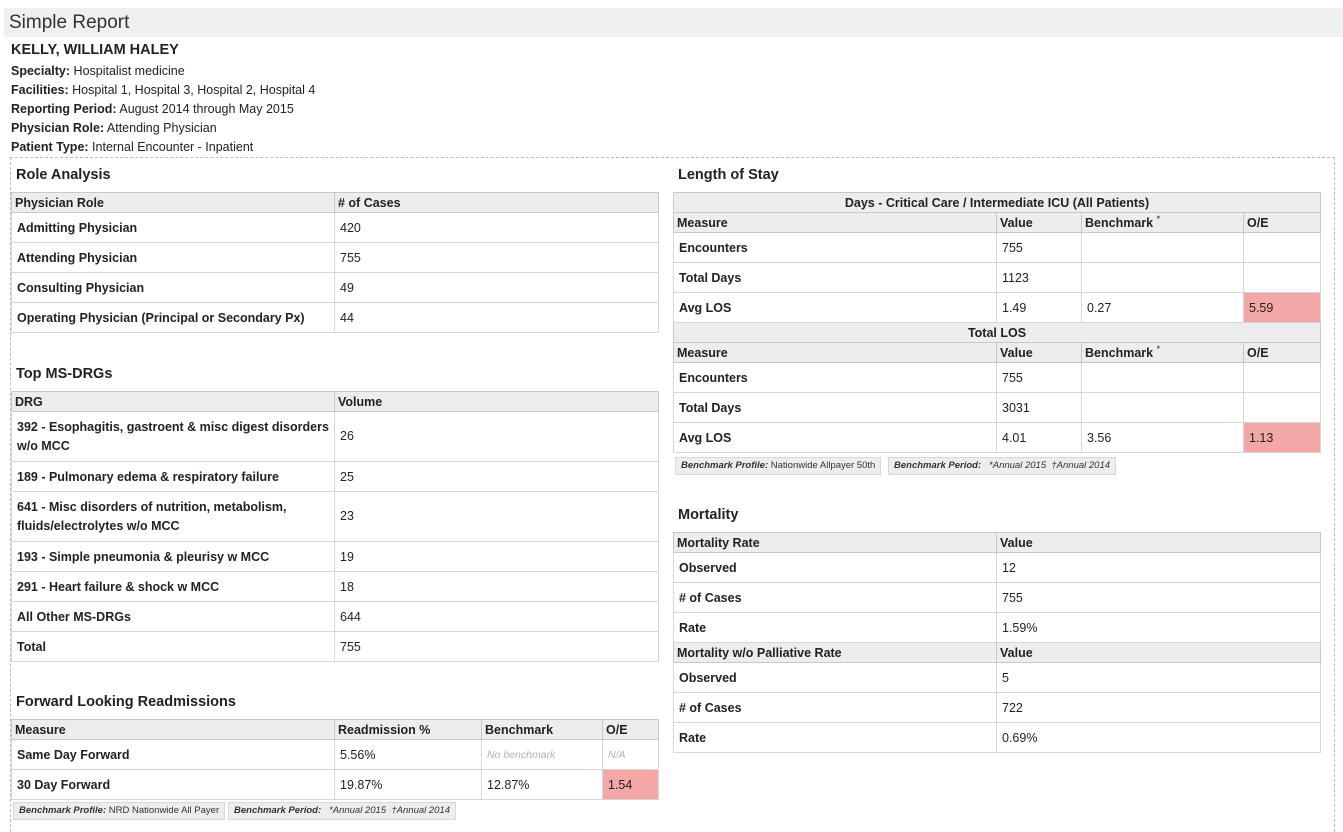 The image size is (1343, 832). What do you see at coordinates (173, 147) in the screenshot?
I see `patient-type-value: Internal Encounter - Inpatient` at bounding box center [173, 147].